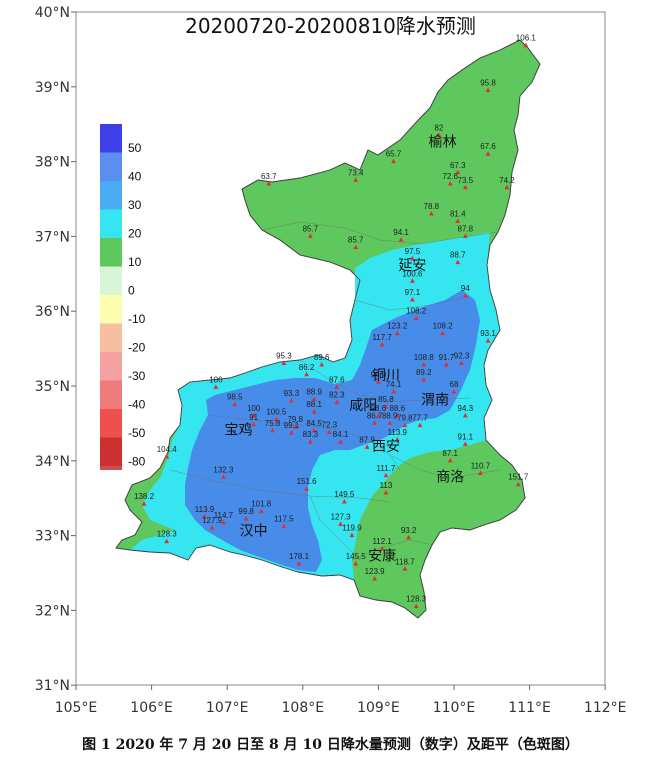 This screenshot has width=661, height=762. Describe the element at coordinates (386, 447) in the screenshot. I see `city-label: 西安` at that location.